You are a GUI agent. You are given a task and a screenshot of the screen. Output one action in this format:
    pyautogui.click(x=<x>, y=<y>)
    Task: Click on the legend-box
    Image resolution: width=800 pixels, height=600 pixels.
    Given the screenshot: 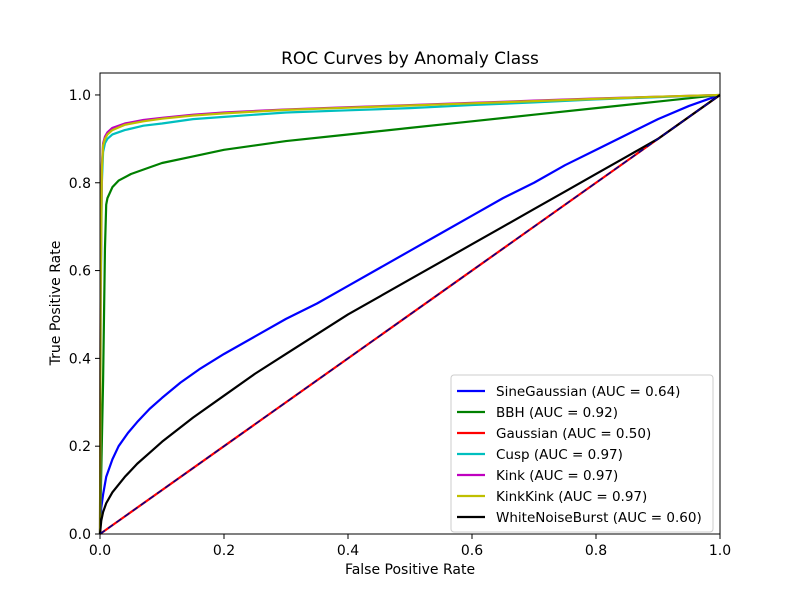 What is the action you would take?
    pyautogui.click(x=582, y=453)
    